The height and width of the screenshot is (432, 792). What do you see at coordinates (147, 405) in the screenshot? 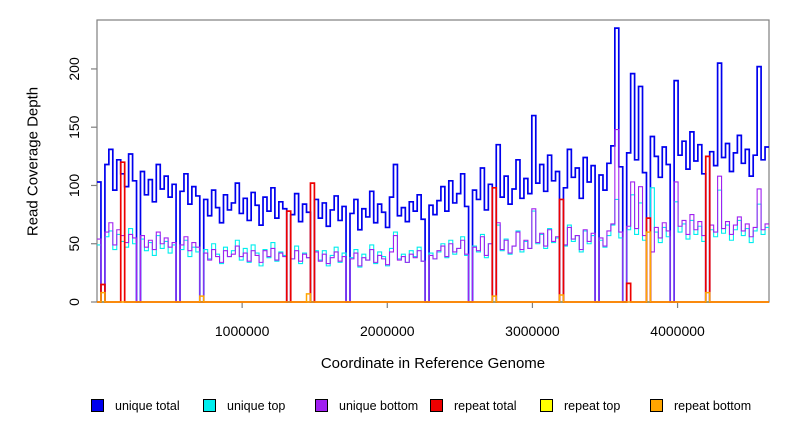
I see `legend-label: unique total` at bounding box center [147, 405].